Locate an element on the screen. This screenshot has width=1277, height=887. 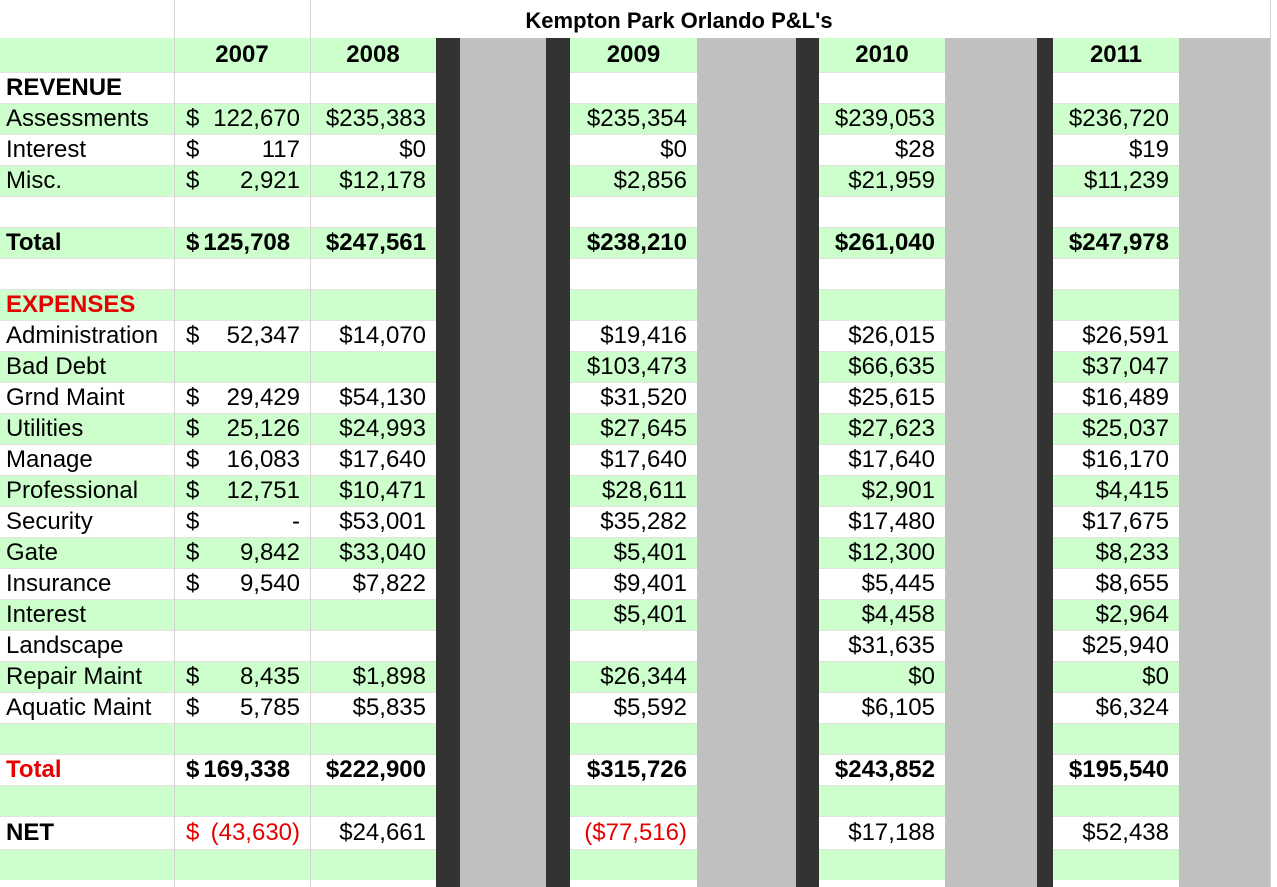
value-2008: $24,993 is located at coordinates (382, 428).